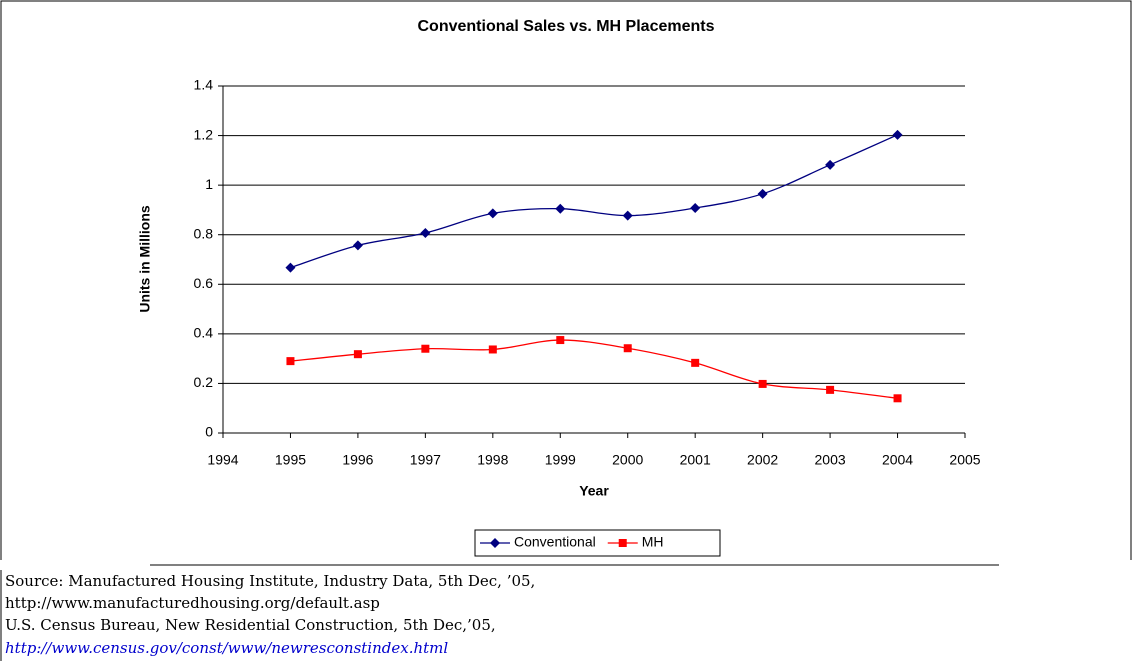  What do you see at coordinates (425, 460) in the screenshot?
I see `x-tick-label: 1997` at bounding box center [425, 460].